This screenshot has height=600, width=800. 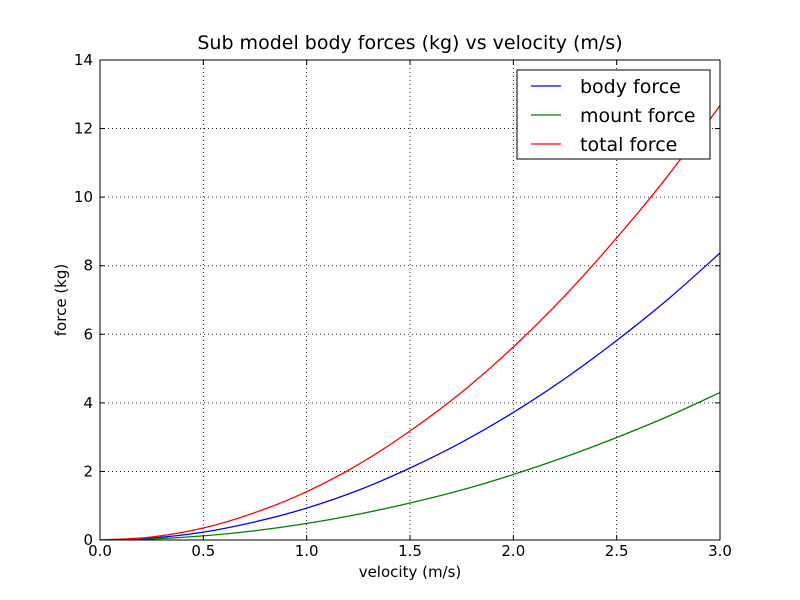 What do you see at coordinates (203, 551) in the screenshot?
I see `x-tick-label: 0.5` at bounding box center [203, 551].